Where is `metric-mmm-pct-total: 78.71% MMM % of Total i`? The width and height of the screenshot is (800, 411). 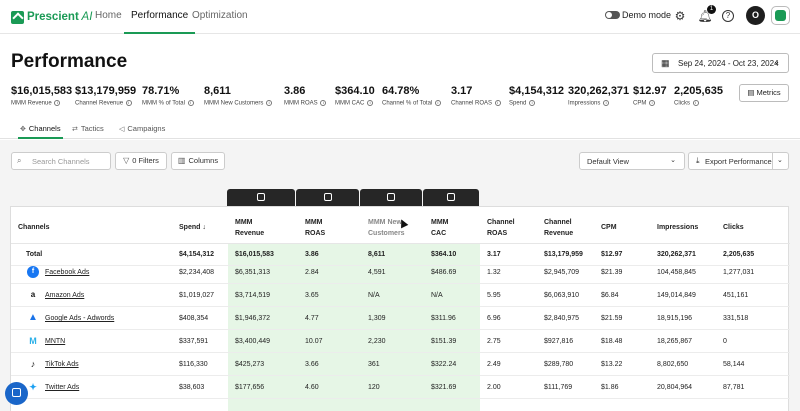
metric-mmm-pct-total: 78.71% MMM % of Total i is located at coordinates (168, 96).